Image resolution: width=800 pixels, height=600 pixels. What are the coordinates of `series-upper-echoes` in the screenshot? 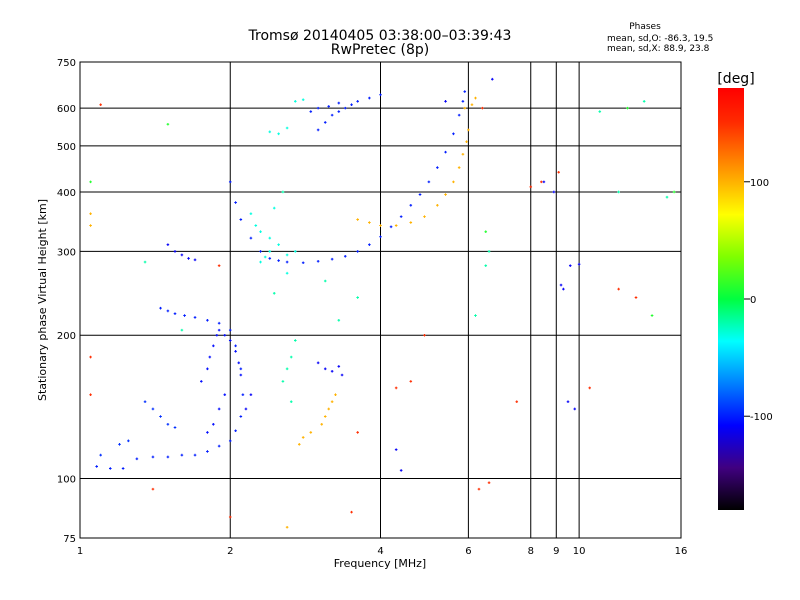 It's located at (345, 112).